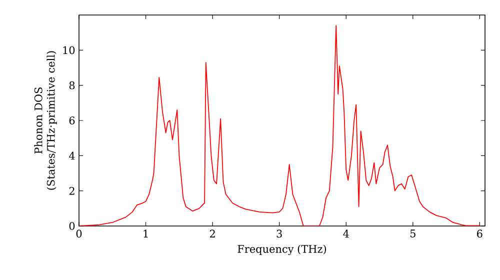  Describe the element at coordinates (212, 234) in the screenshot. I see `x-tick-label: 2` at that location.